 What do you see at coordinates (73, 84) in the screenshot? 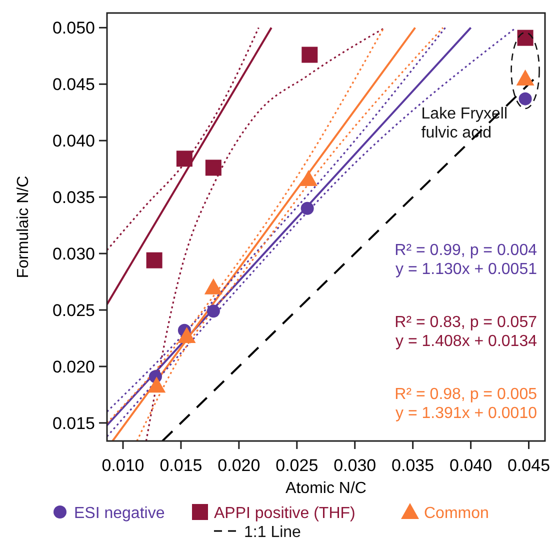
I see `y-tick-label: 0.045` at bounding box center [73, 84].